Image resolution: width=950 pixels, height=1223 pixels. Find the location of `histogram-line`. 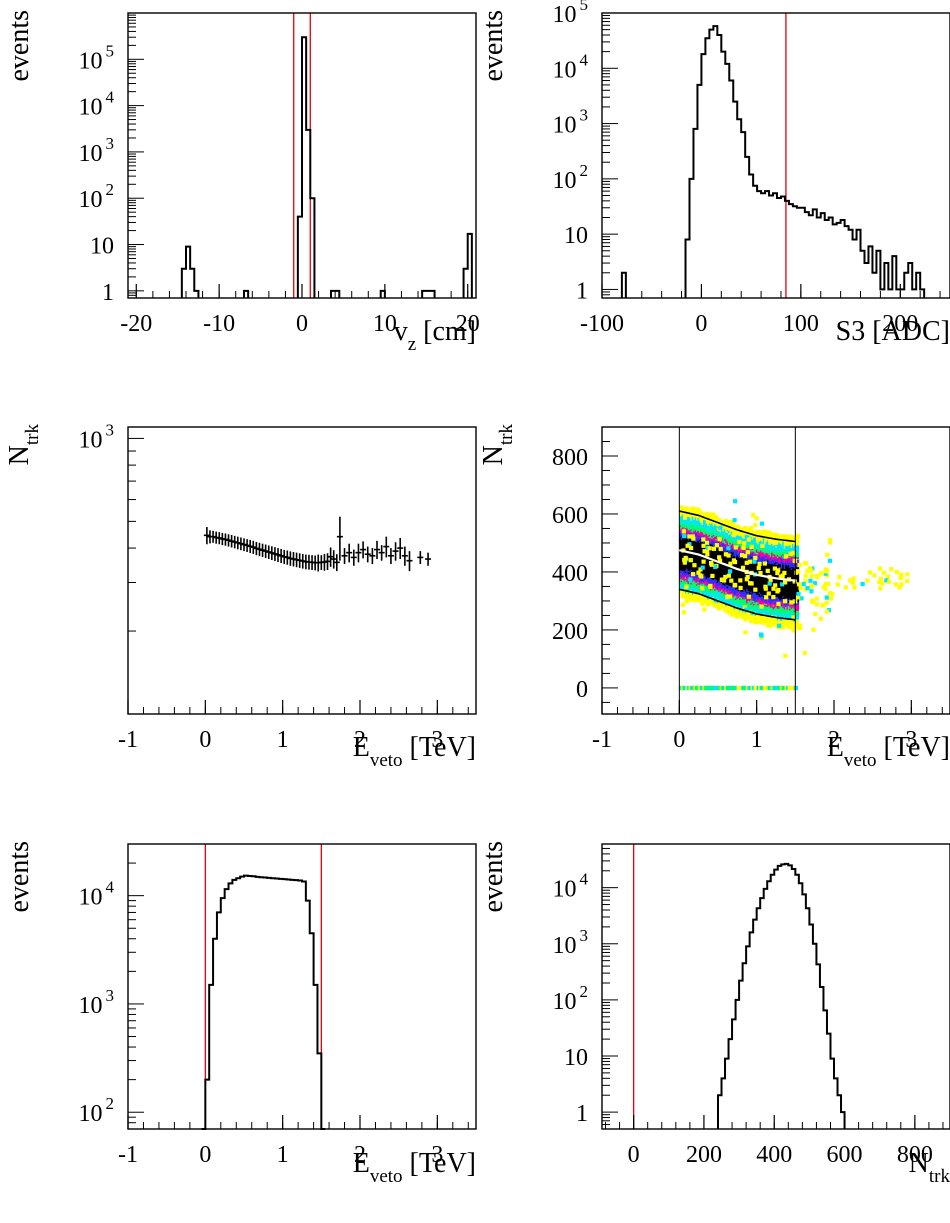

histogram-line is located at coordinates (773, 161).